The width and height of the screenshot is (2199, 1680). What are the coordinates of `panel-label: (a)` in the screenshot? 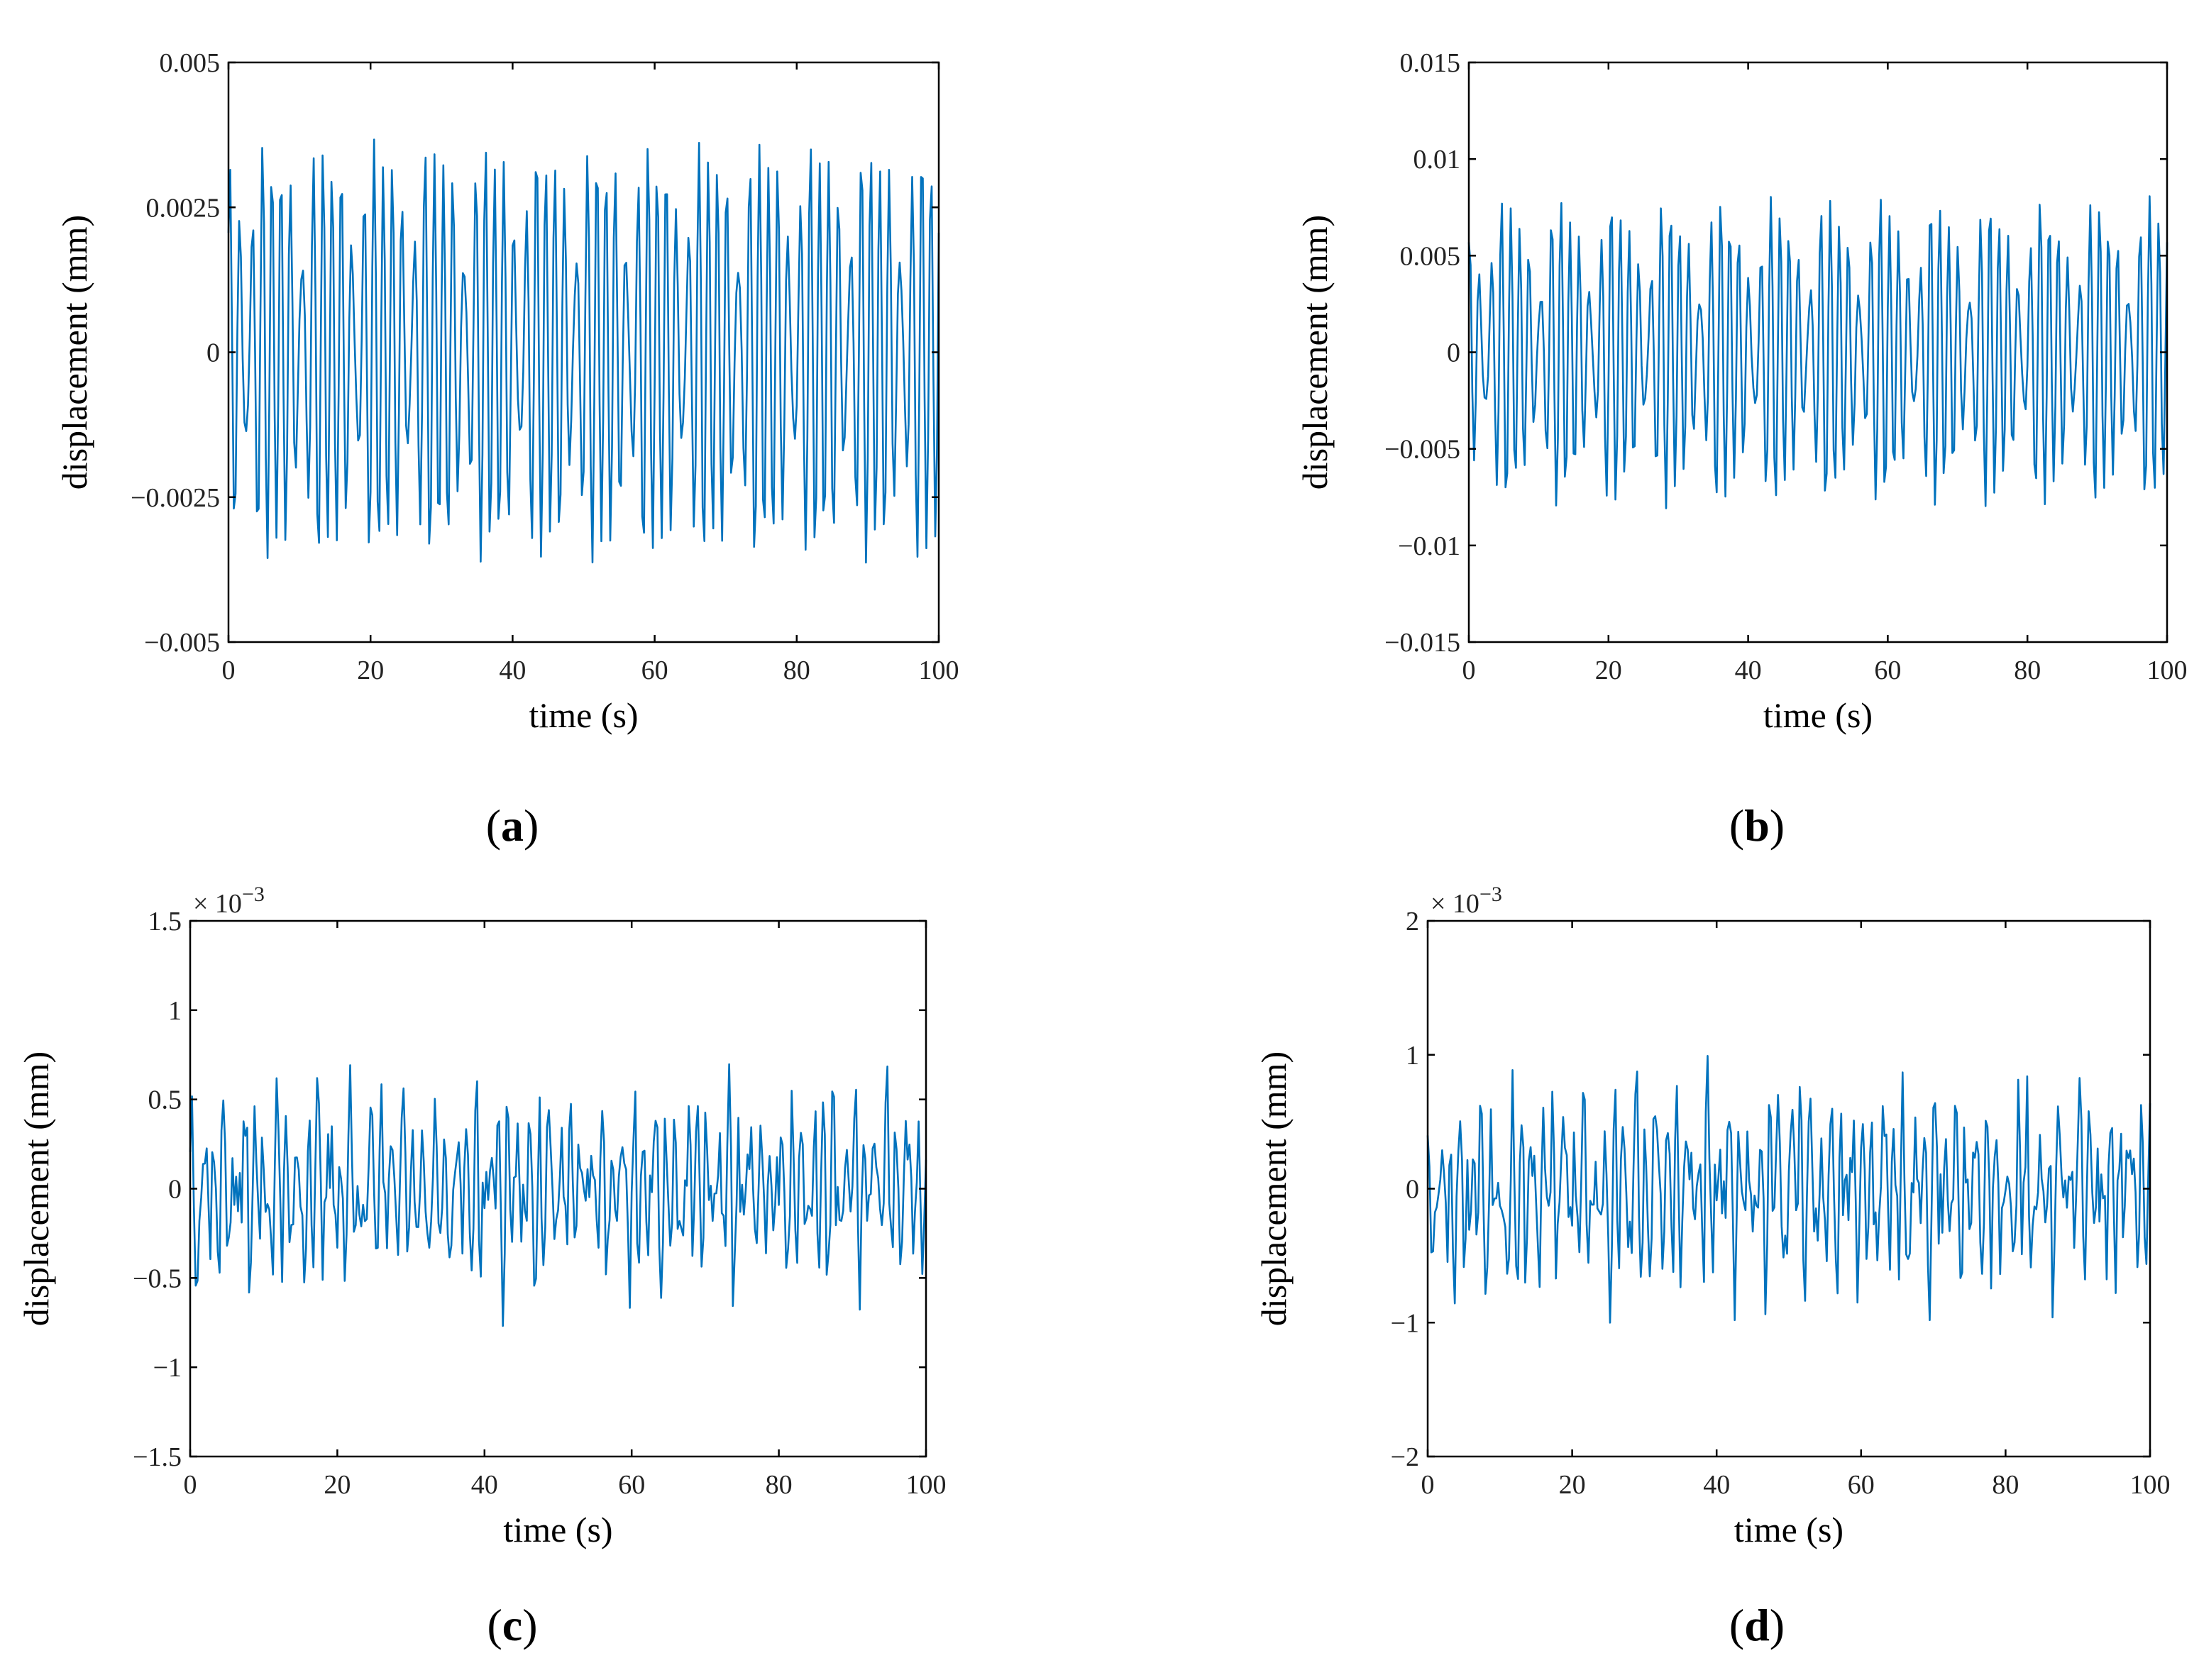 It's located at (512, 825).